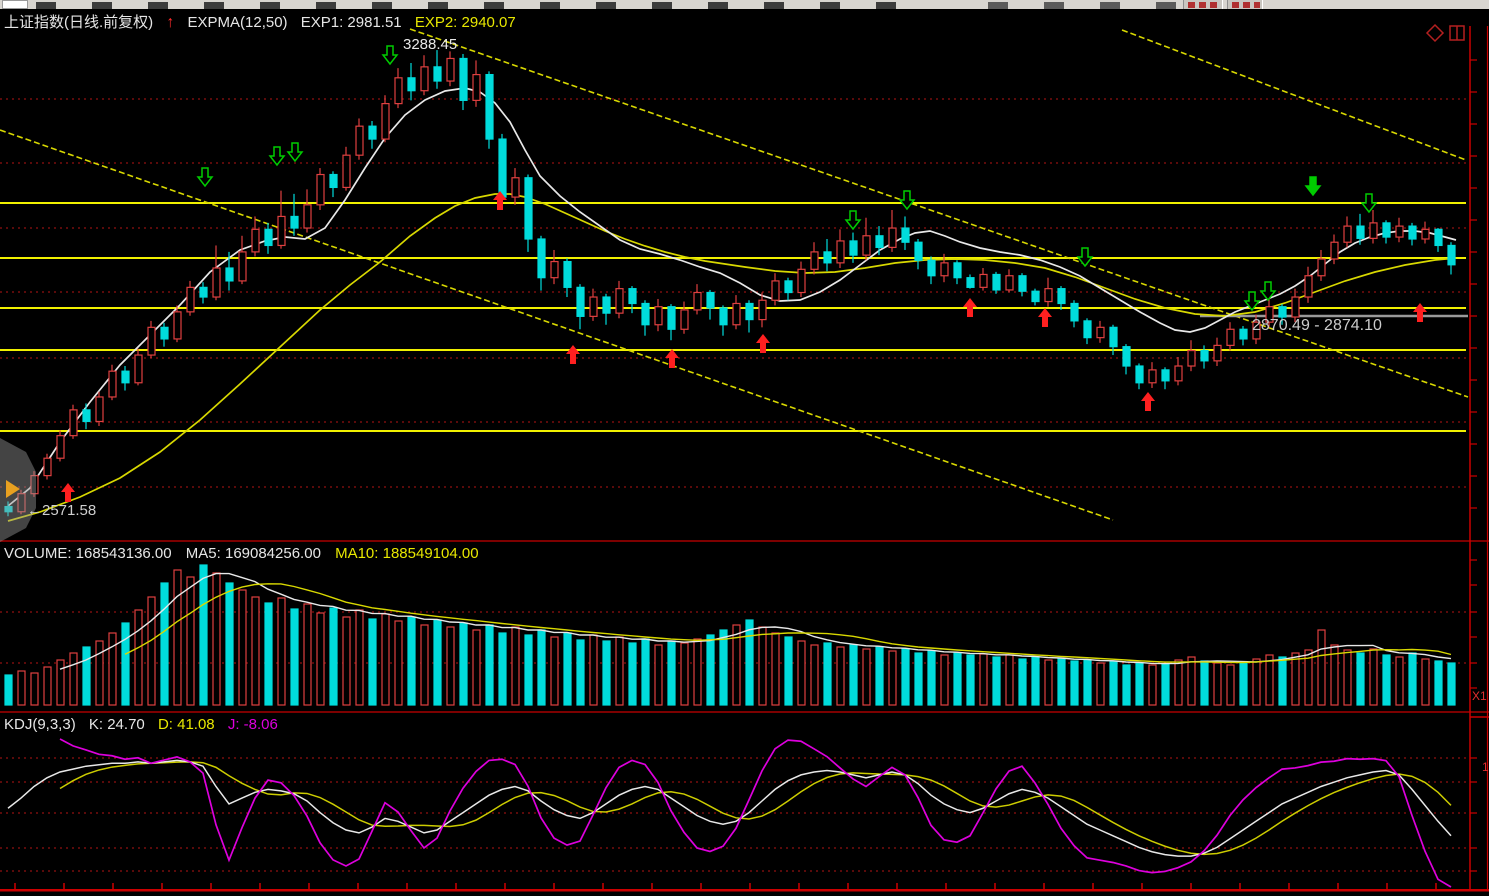 This screenshot has width=1489, height=896. Describe the element at coordinates (13, 489) in the screenshot. I see `expand-handle-icon` at that location.